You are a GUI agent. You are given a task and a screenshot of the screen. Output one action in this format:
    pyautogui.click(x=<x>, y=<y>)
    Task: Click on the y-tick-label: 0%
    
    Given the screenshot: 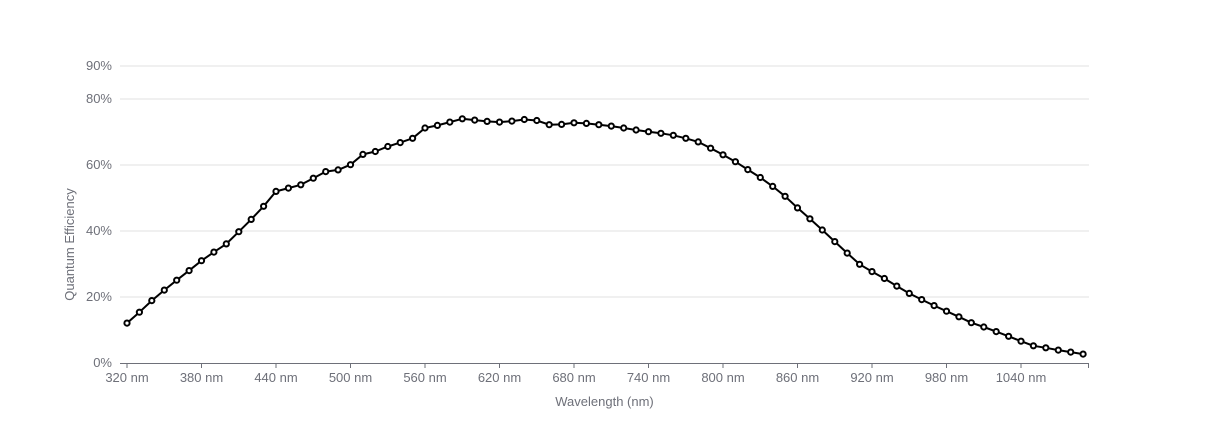 What is the action you would take?
    pyautogui.click(x=102, y=362)
    